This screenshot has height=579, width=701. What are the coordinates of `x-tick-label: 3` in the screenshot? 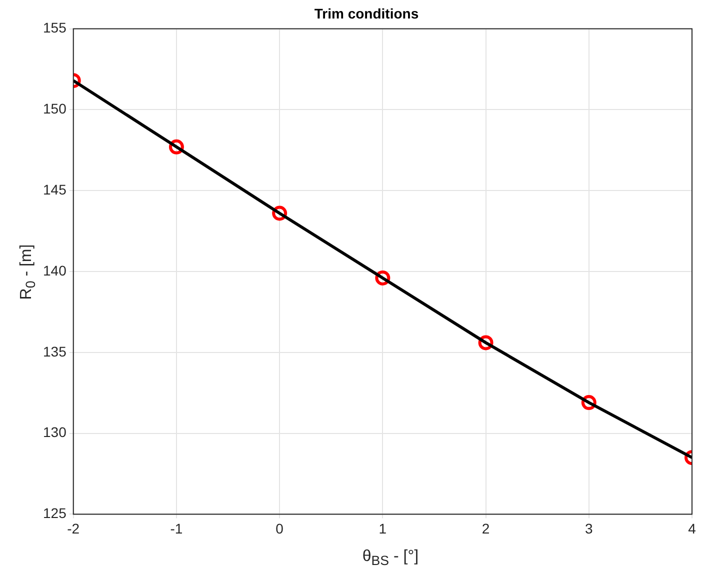 It's located at (588, 528).